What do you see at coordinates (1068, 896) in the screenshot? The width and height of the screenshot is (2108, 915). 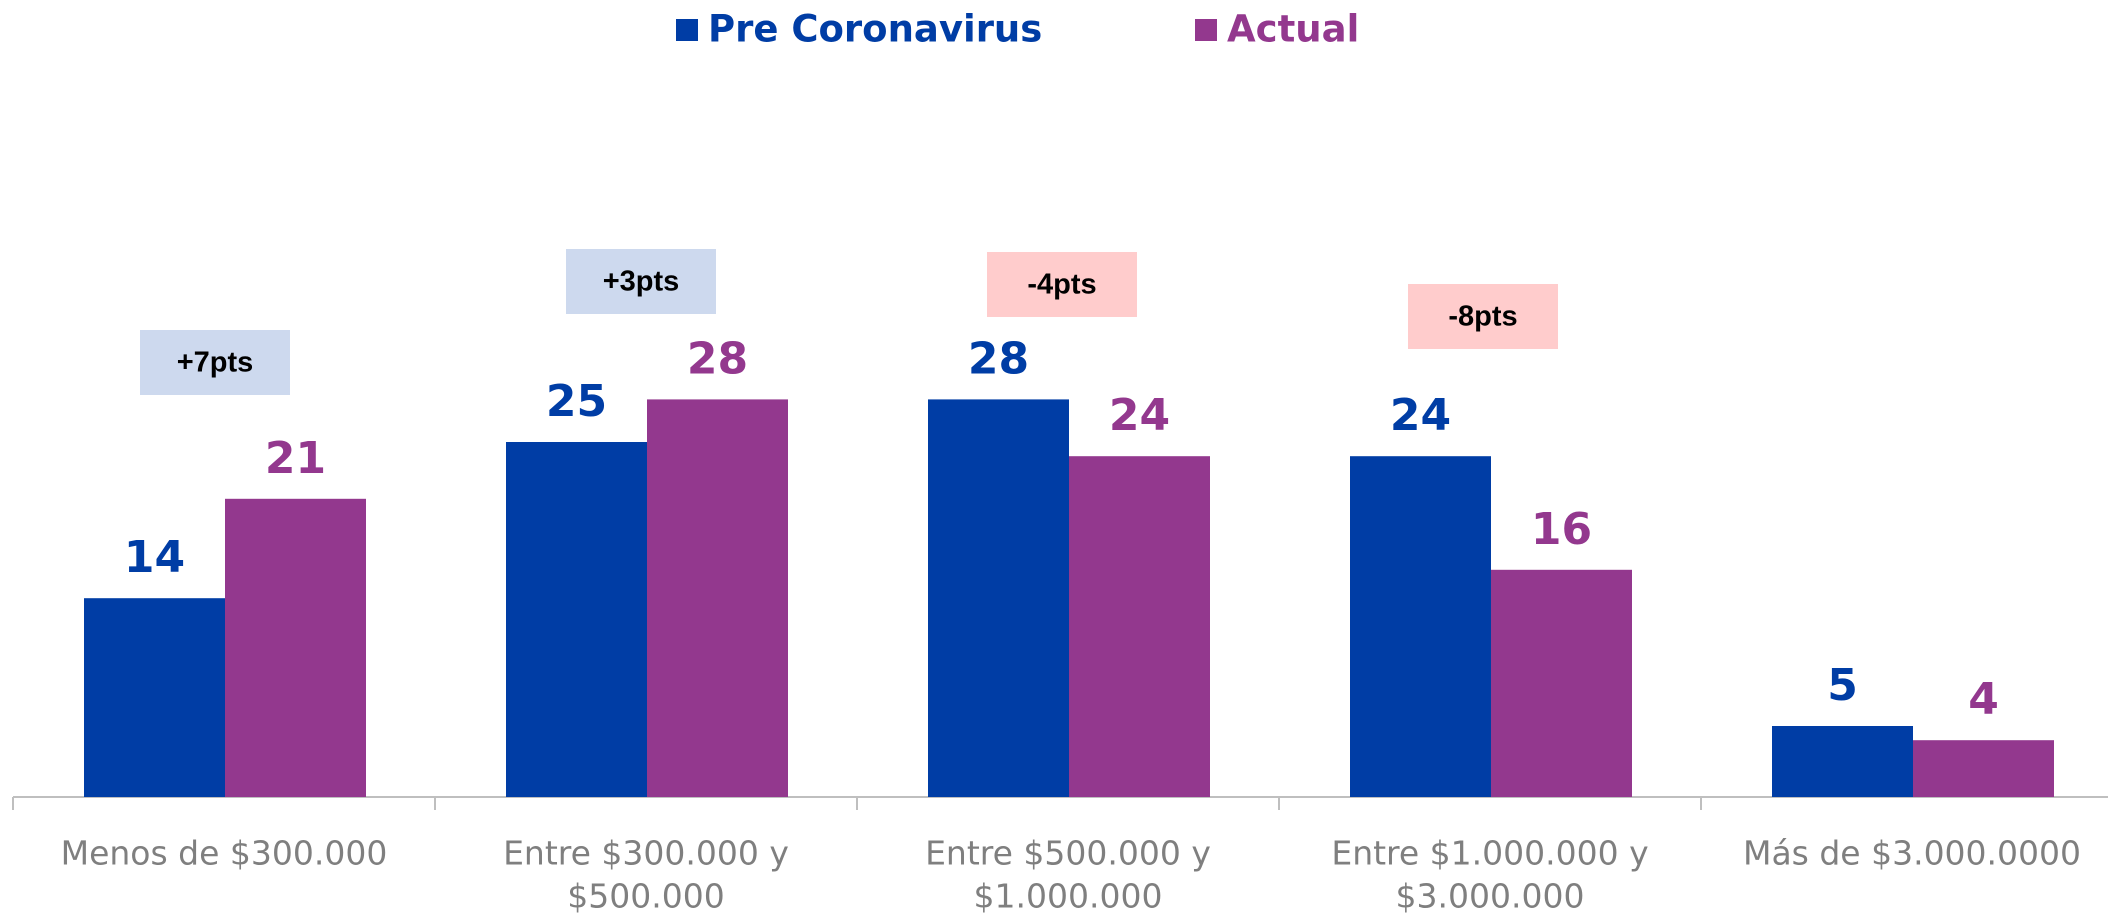 I see `x-tick-label: $1.000.000` at bounding box center [1068, 896].